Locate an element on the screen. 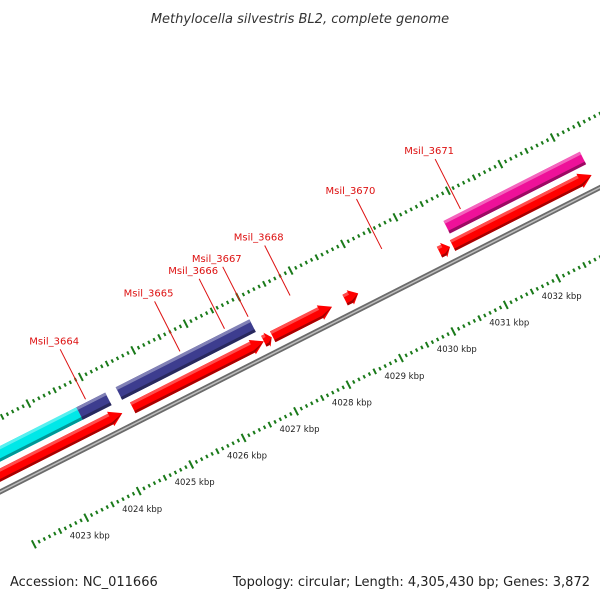  gene-label: Msil_3664 is located at coordinates (54, 341).